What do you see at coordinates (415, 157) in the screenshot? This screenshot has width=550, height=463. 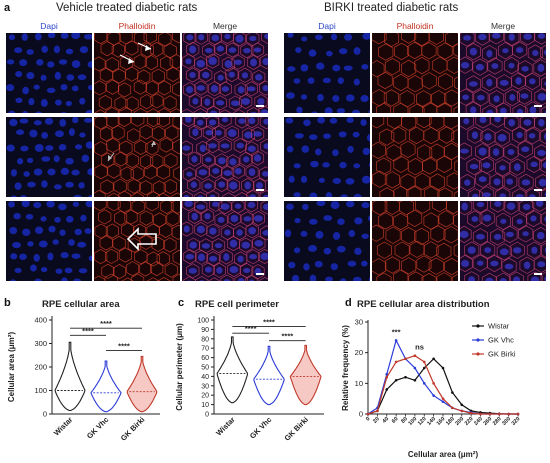 I see `micrograph-phalloidin-r2c5` at bounding box center [415, 157].